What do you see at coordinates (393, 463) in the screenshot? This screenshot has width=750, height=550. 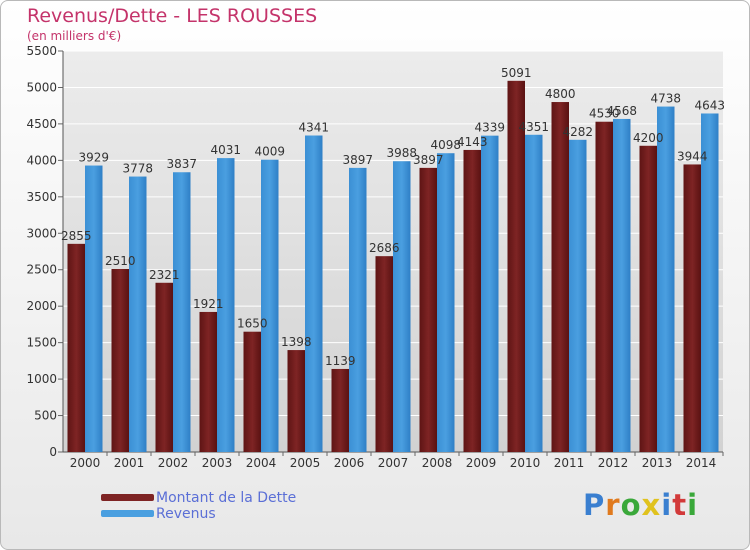 I see `x-tick-label: 2007` at bounding box center [393, 463].